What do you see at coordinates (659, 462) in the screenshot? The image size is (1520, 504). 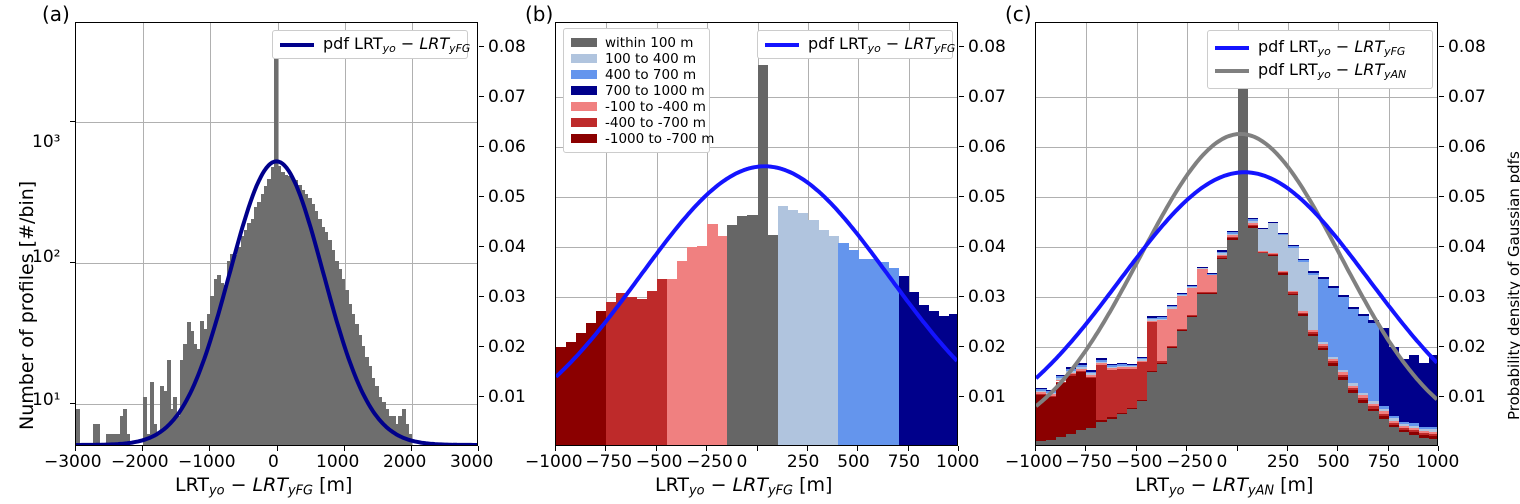 I see `x-axis-tick-label-2: −500` at bounding box center [659, 462].